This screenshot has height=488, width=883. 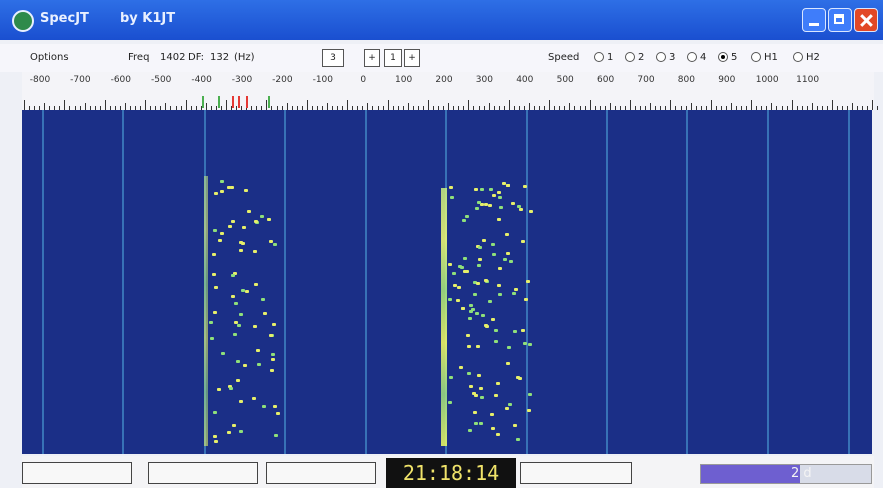 I want to click on speed-radio-h2, so click(x=798, y=57).